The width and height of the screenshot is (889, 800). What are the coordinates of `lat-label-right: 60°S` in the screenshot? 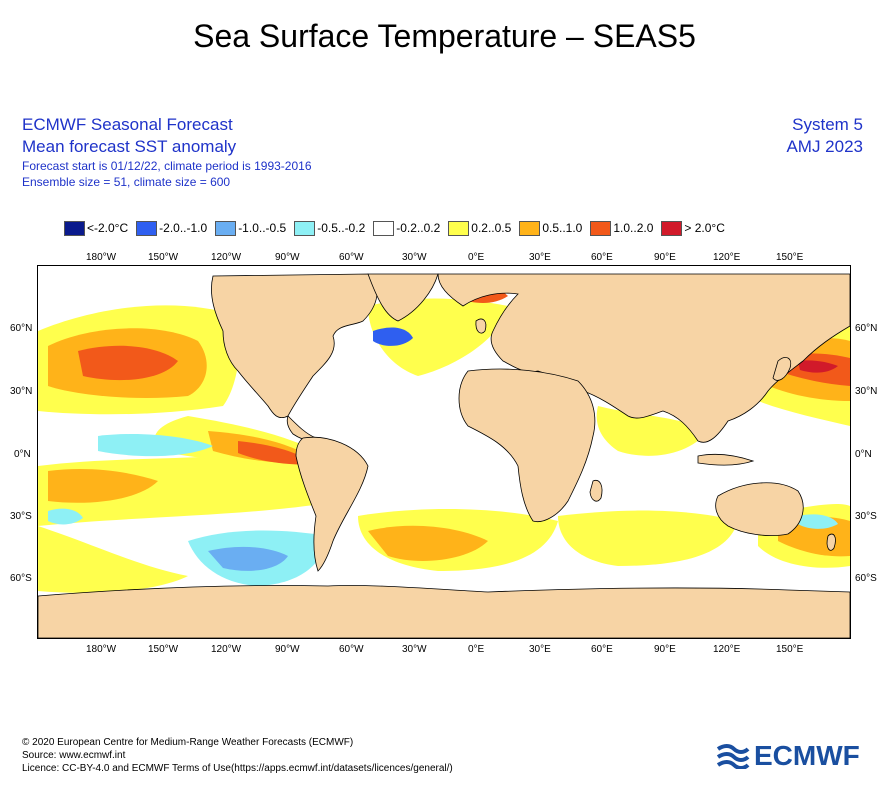 It's located at (866, 578).